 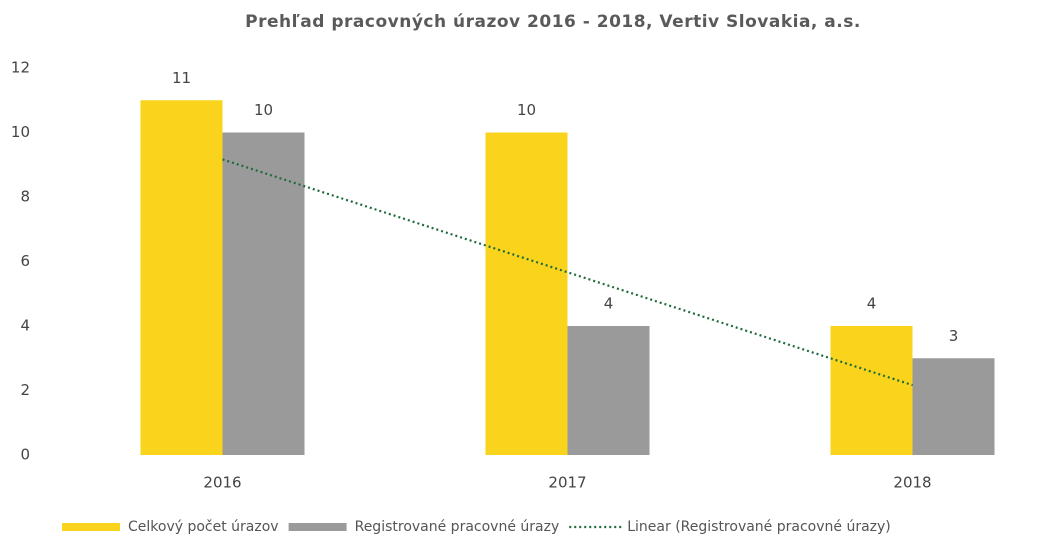 What do you see at coordinates (954, 336) in the screenshot?
I see `data-label: 3` at bounding box center [954, 336].